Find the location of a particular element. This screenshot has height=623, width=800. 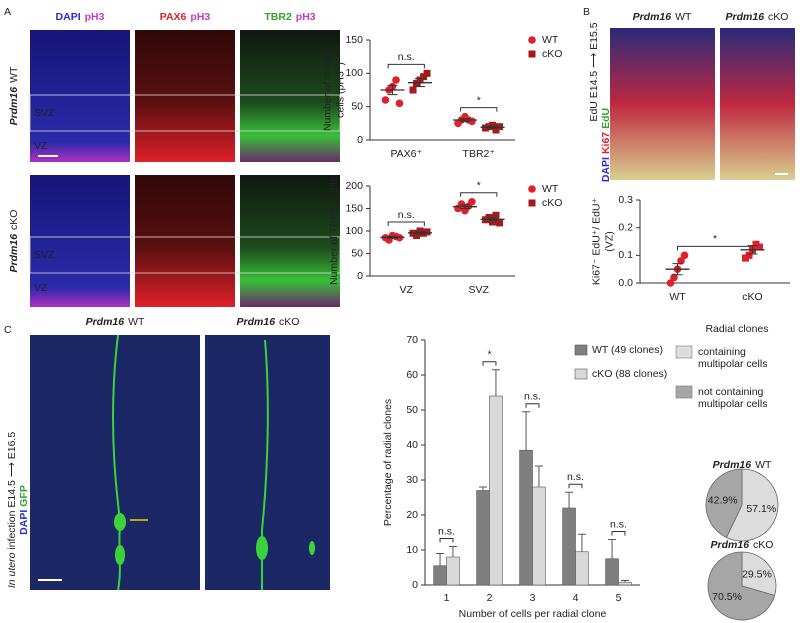

row-genotype-part: WT is located at coordinates (14, 74).